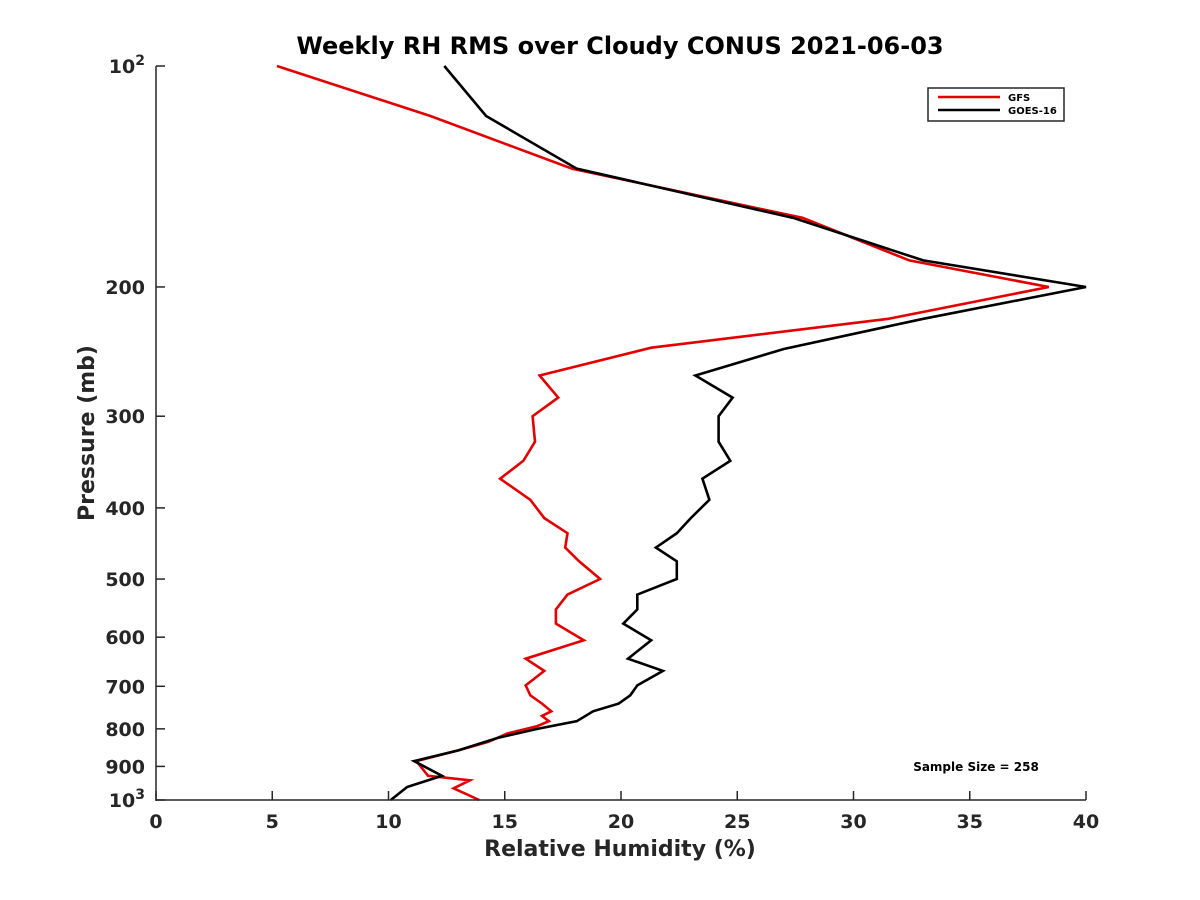  What do you see at coordinates (127, 65) in the screenshot?
I see `y-tick-label: 10²` at bounding box center [127, 65].